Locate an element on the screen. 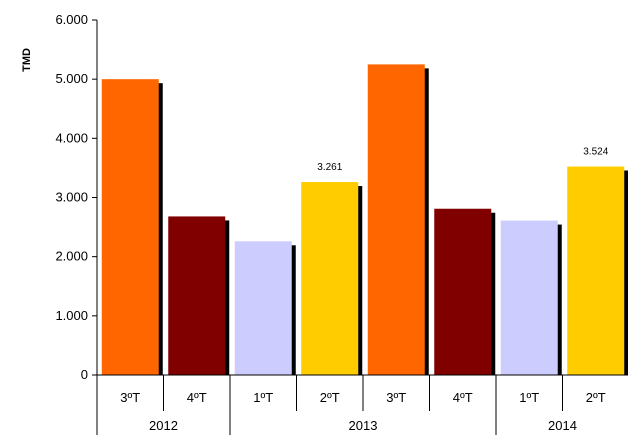  y-tick-label: 1.000 is located at coordinates (71, 315).